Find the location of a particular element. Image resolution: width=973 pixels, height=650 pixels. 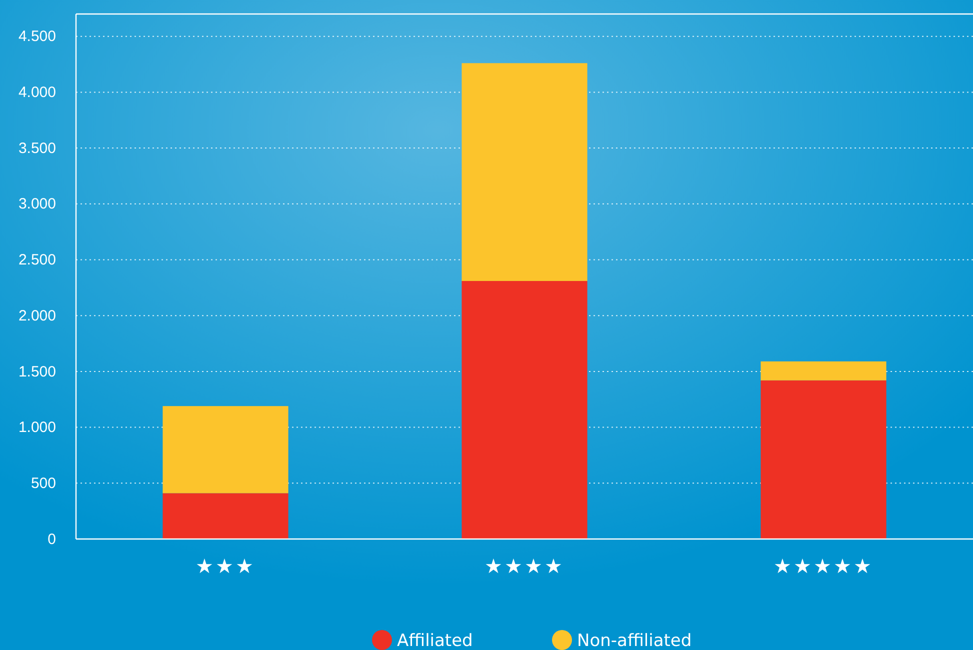

y-tick-label: 2.500 is located at coordinates (37, 260).